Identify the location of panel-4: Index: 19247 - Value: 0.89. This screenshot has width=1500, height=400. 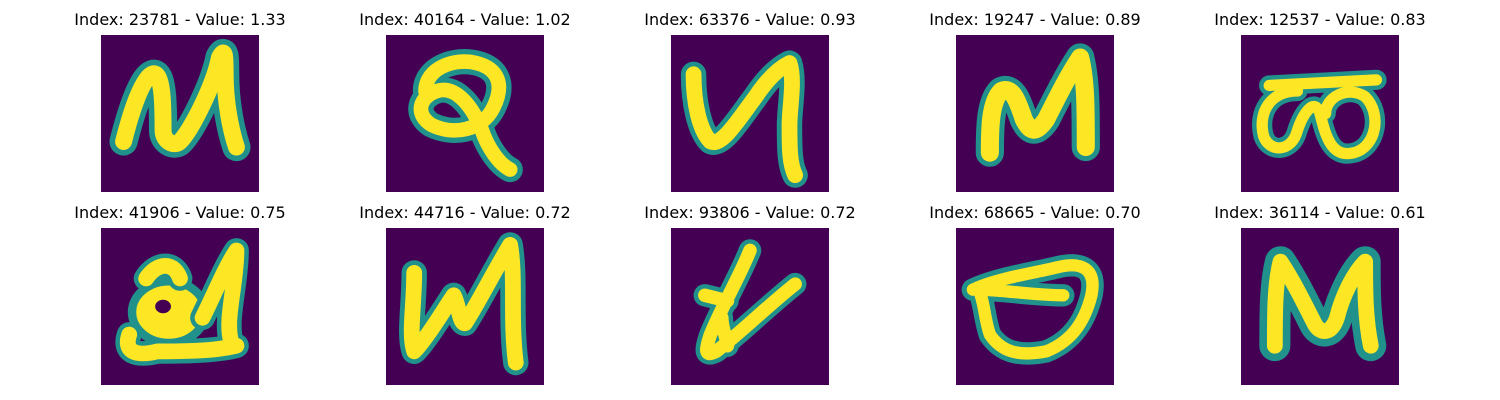
(1035, 105).